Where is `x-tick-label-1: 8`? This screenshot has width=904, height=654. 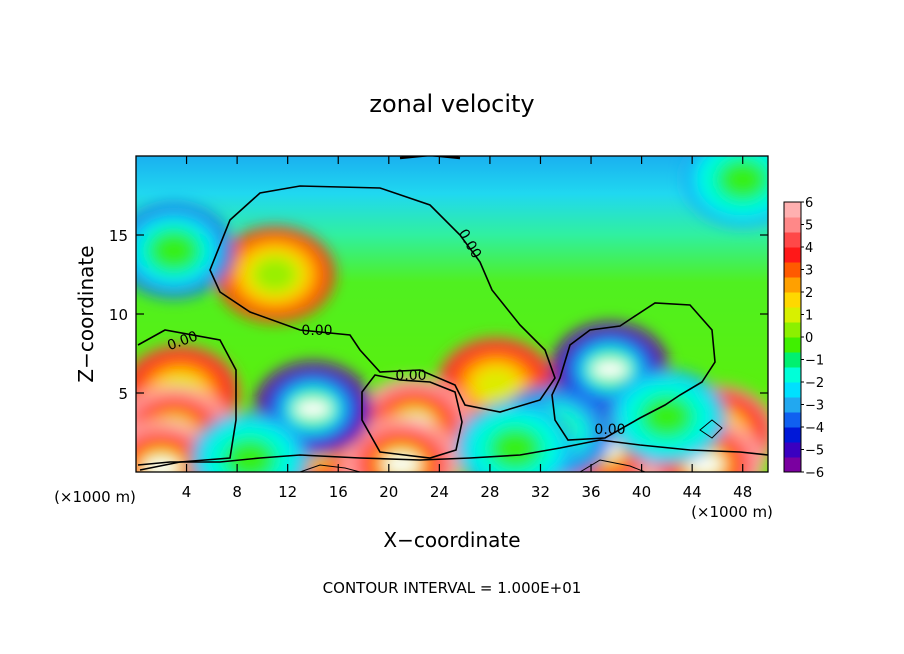 x-tick-label-1: 8 is located at coordinates (237, 492).